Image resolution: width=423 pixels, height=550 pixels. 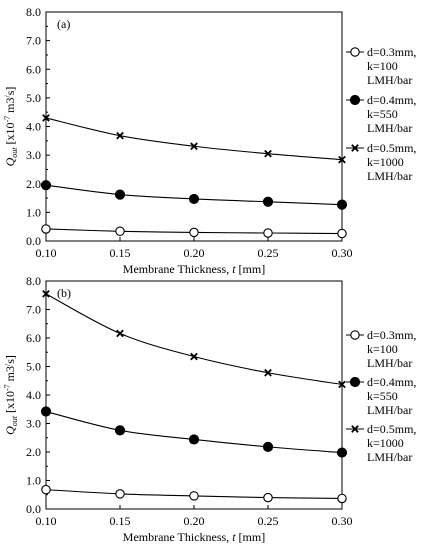 I want to click on y-tick-label: 0.0, so click(x=33, y=241).